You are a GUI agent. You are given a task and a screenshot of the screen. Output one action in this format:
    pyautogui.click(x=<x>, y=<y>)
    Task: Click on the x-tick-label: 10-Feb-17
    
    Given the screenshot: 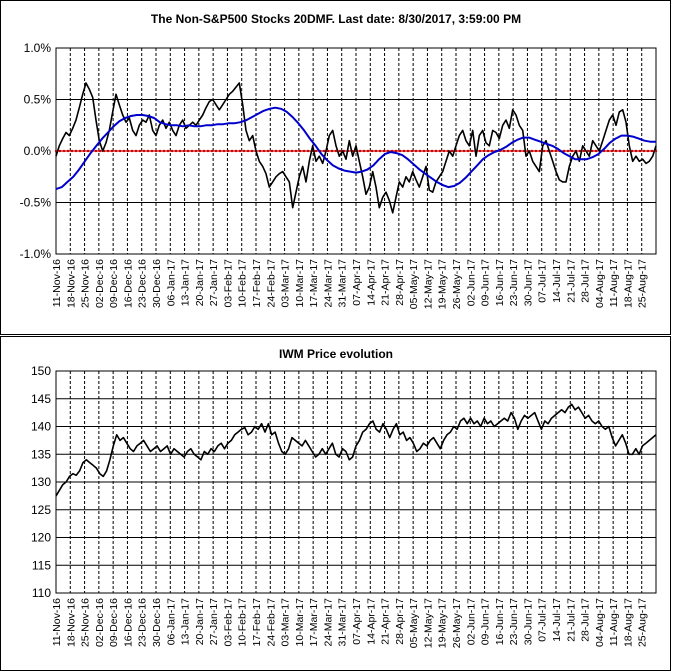 What is the action you would take?
    pyautogui.click(x=243, y=622)
    